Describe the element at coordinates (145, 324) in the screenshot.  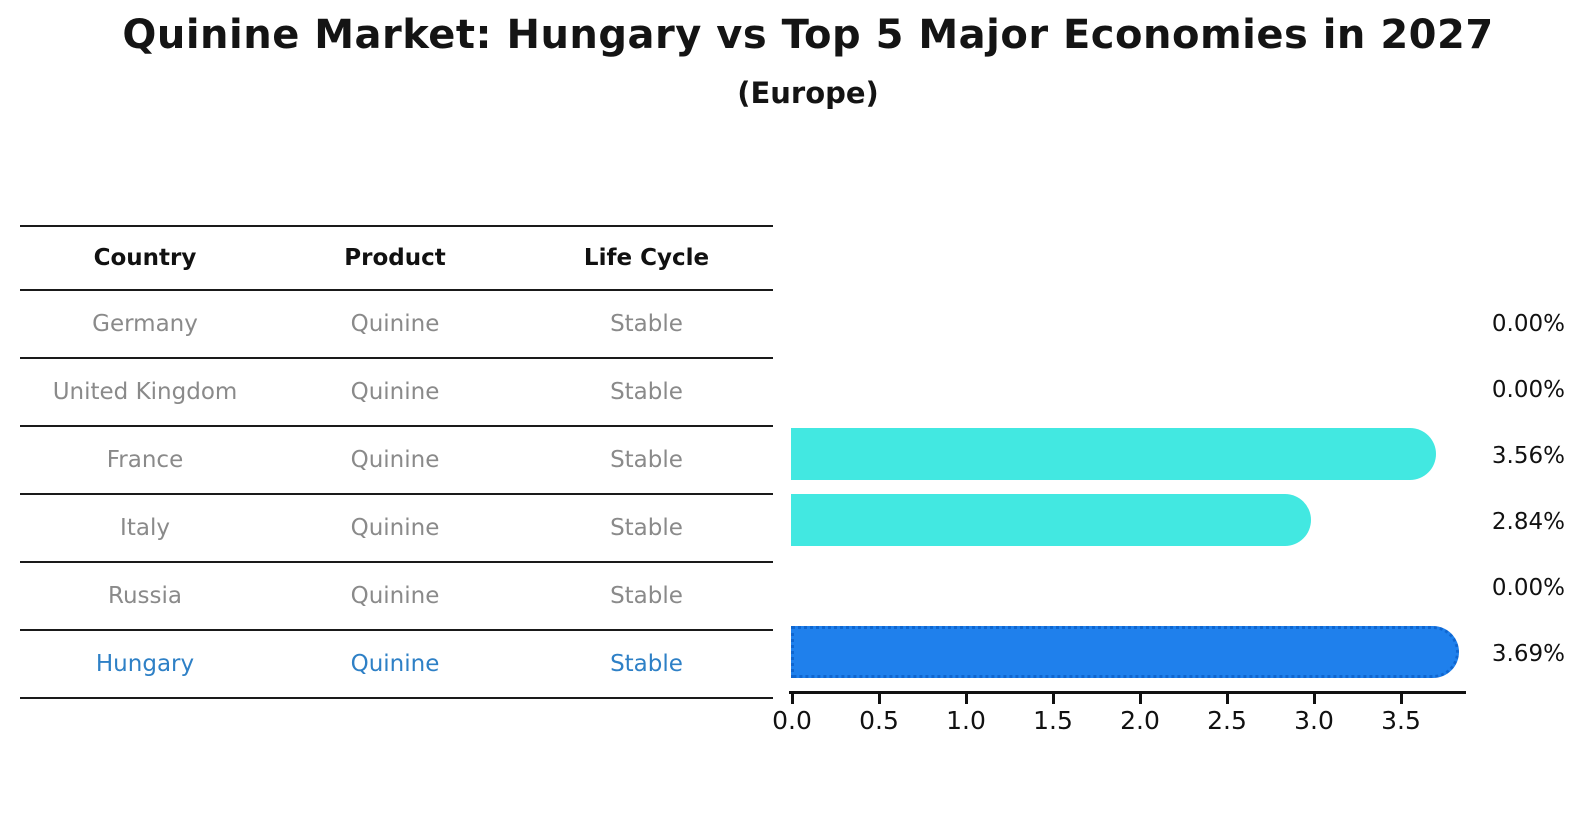
I see `cell-country: Germany` at that location.